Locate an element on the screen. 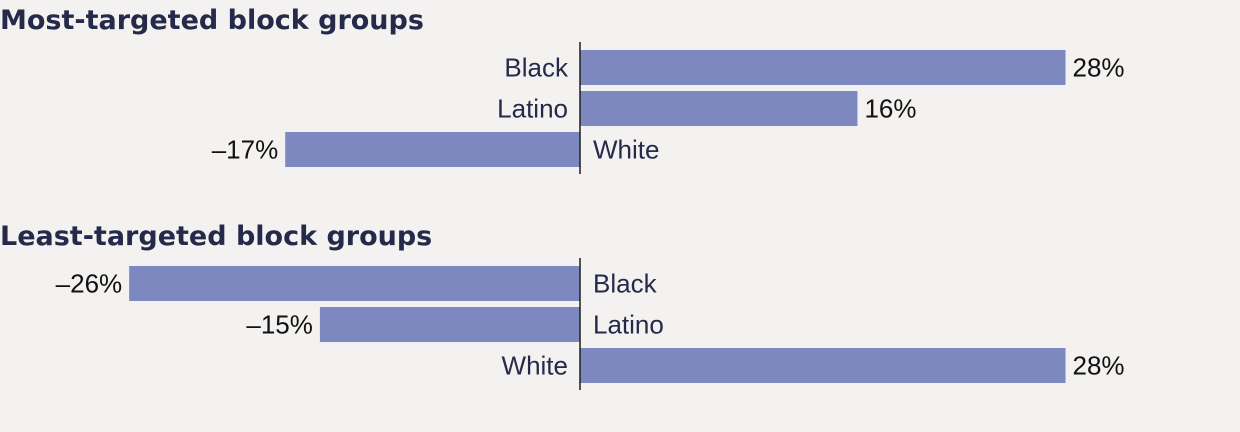 The width and height of the screenshot is (1240, 432). value-label-latino: –15% is located at coordinates (279, 325).